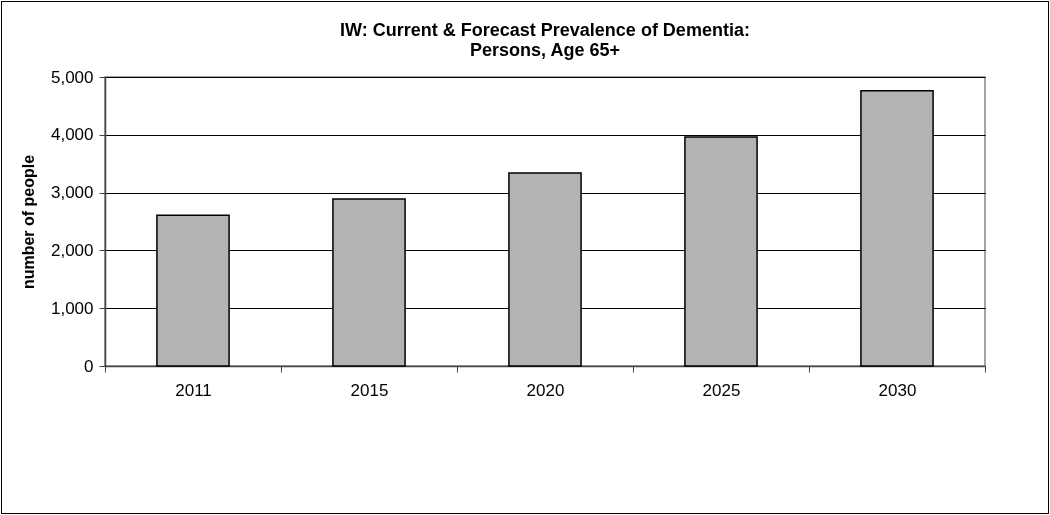 The width and height of the screenshot is (1050, 515). I want to click on x-tick-label: 2030, so click(897, 390).